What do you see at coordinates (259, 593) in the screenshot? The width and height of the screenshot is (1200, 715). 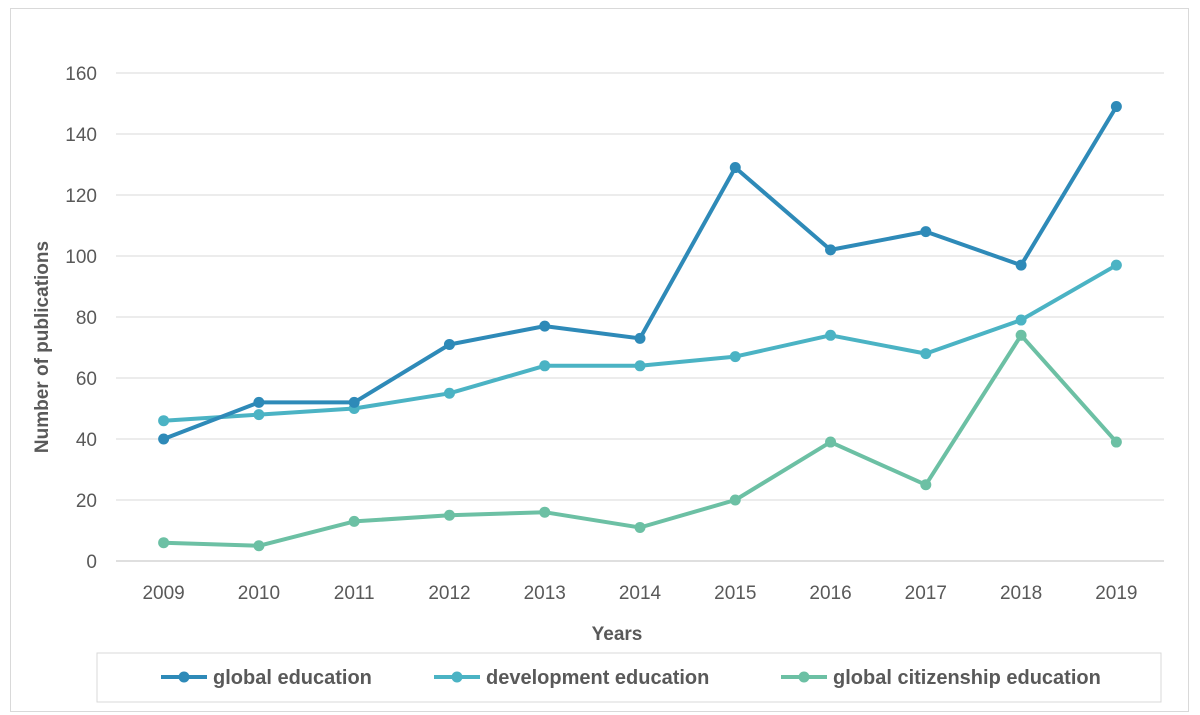 I see `x-tick-label: 2010` at bounding box center [259, 593].